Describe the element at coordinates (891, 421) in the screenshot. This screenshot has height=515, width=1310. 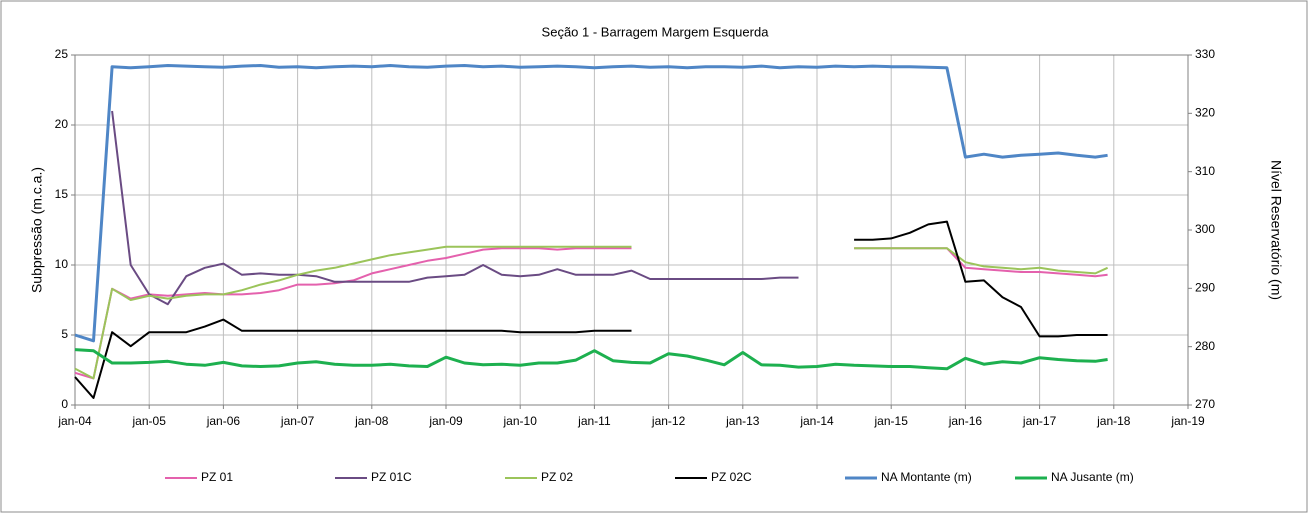
I see `x-tick-label: jan-15` at that location.